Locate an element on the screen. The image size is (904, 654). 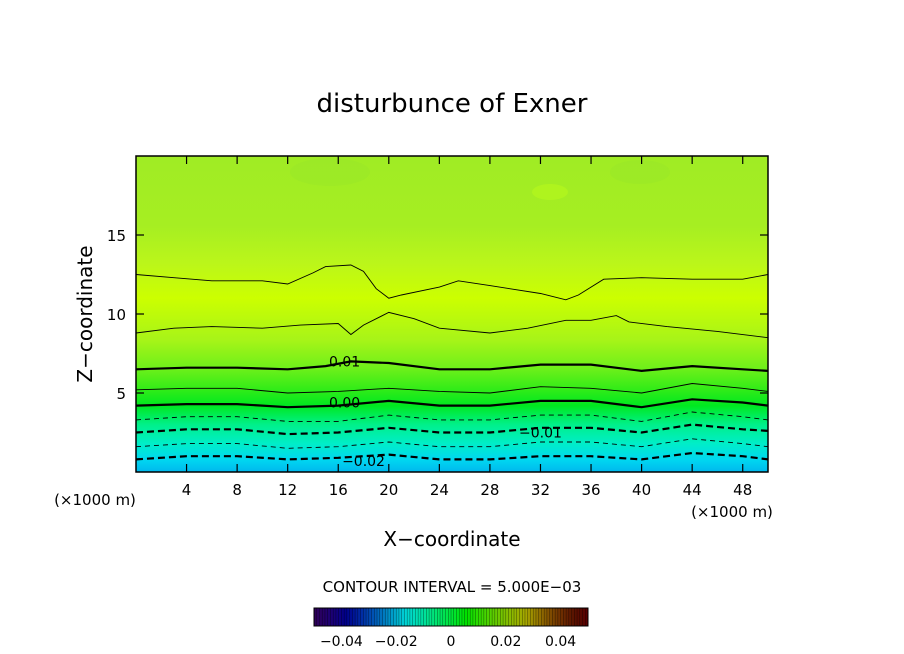
contour-label-1: 0.00 is located at coordinates (344, 403).